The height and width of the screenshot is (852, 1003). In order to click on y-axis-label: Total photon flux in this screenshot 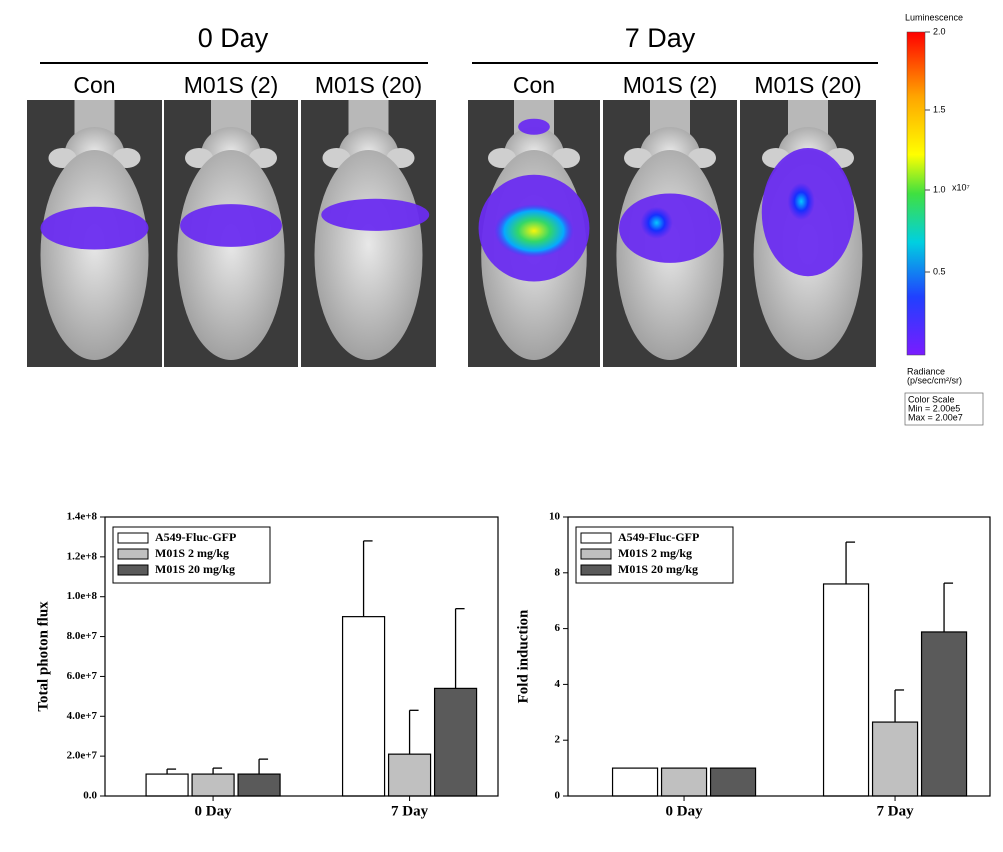, I will do `click(43, 656)`.